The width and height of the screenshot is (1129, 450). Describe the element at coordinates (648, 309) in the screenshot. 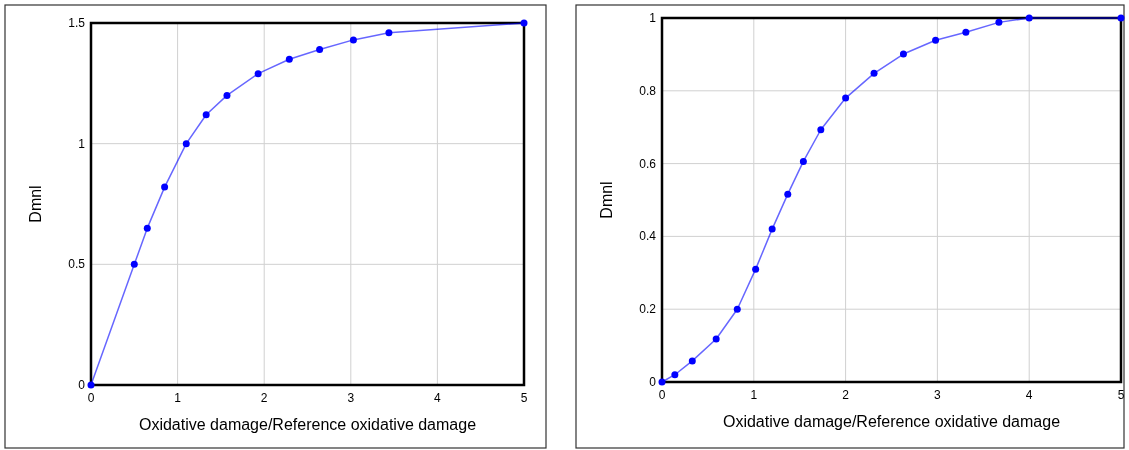

I see `y-tick-label: 0.2` at that location.